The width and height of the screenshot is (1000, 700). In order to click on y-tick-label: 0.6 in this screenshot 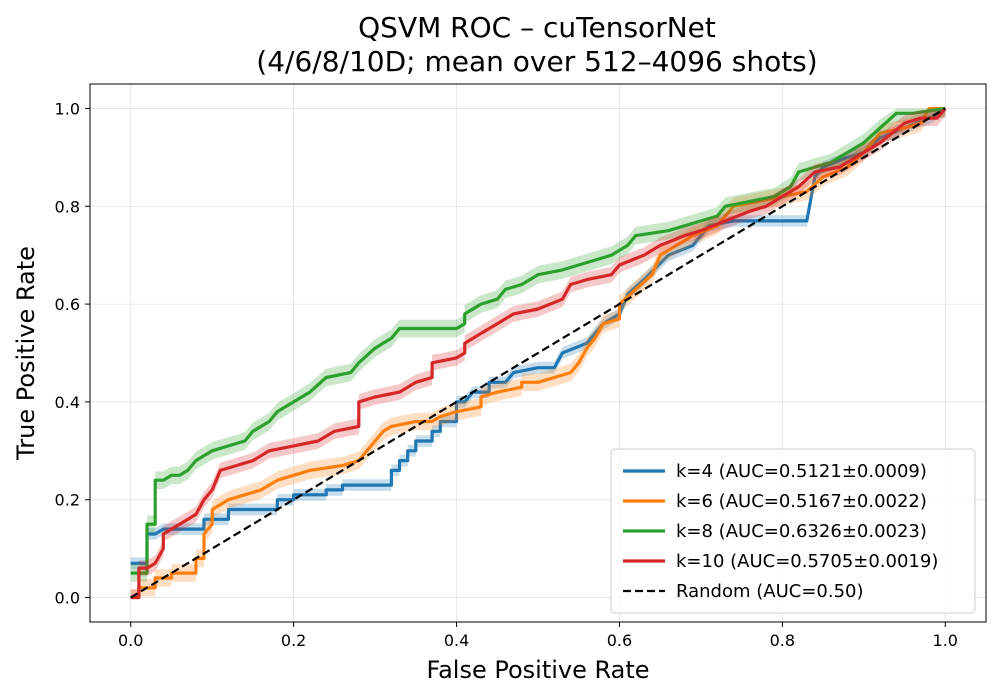, I will do `click(67, 304)`.